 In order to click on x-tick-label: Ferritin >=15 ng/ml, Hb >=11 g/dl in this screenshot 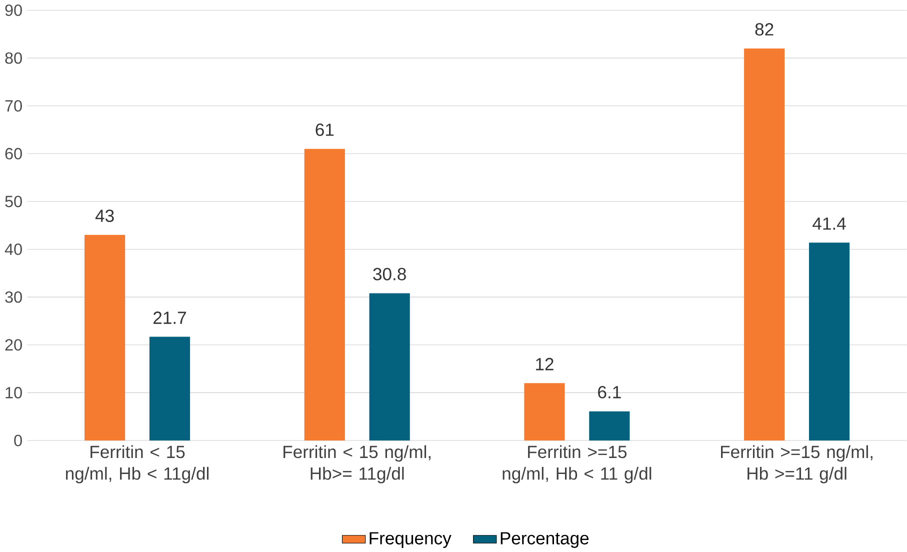, I will do `click(796, 464)`.